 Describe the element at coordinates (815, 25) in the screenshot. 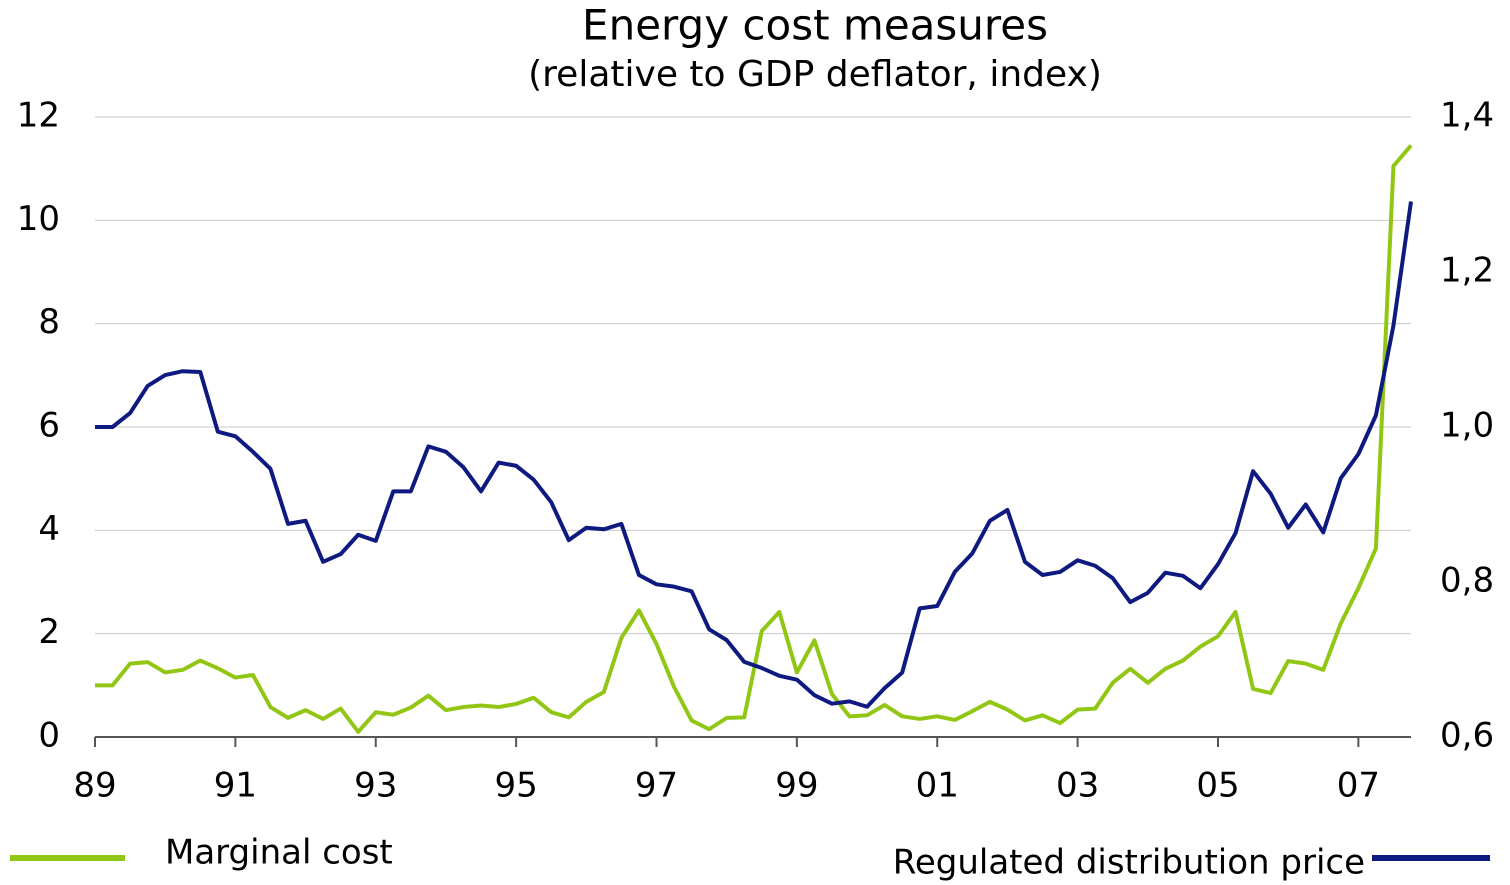

I see `chart-title: Energy cost measures` at that location.